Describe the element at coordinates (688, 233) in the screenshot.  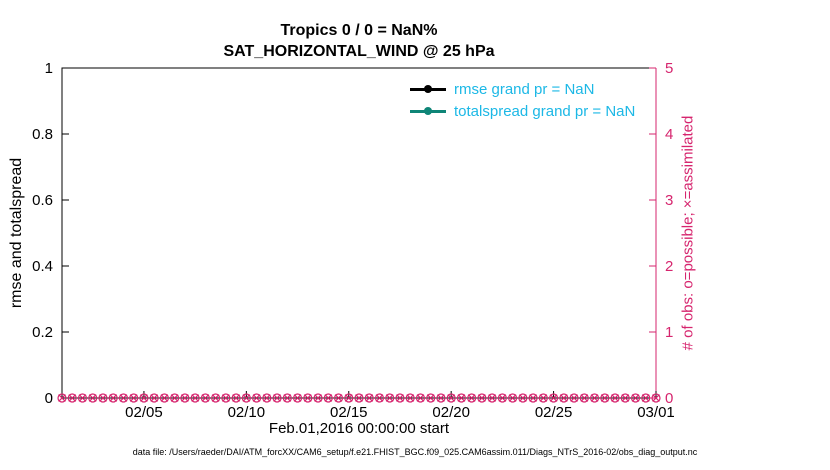
I see `right-axis-label: # of obs: o=possible; ×=assimilated` at that location.